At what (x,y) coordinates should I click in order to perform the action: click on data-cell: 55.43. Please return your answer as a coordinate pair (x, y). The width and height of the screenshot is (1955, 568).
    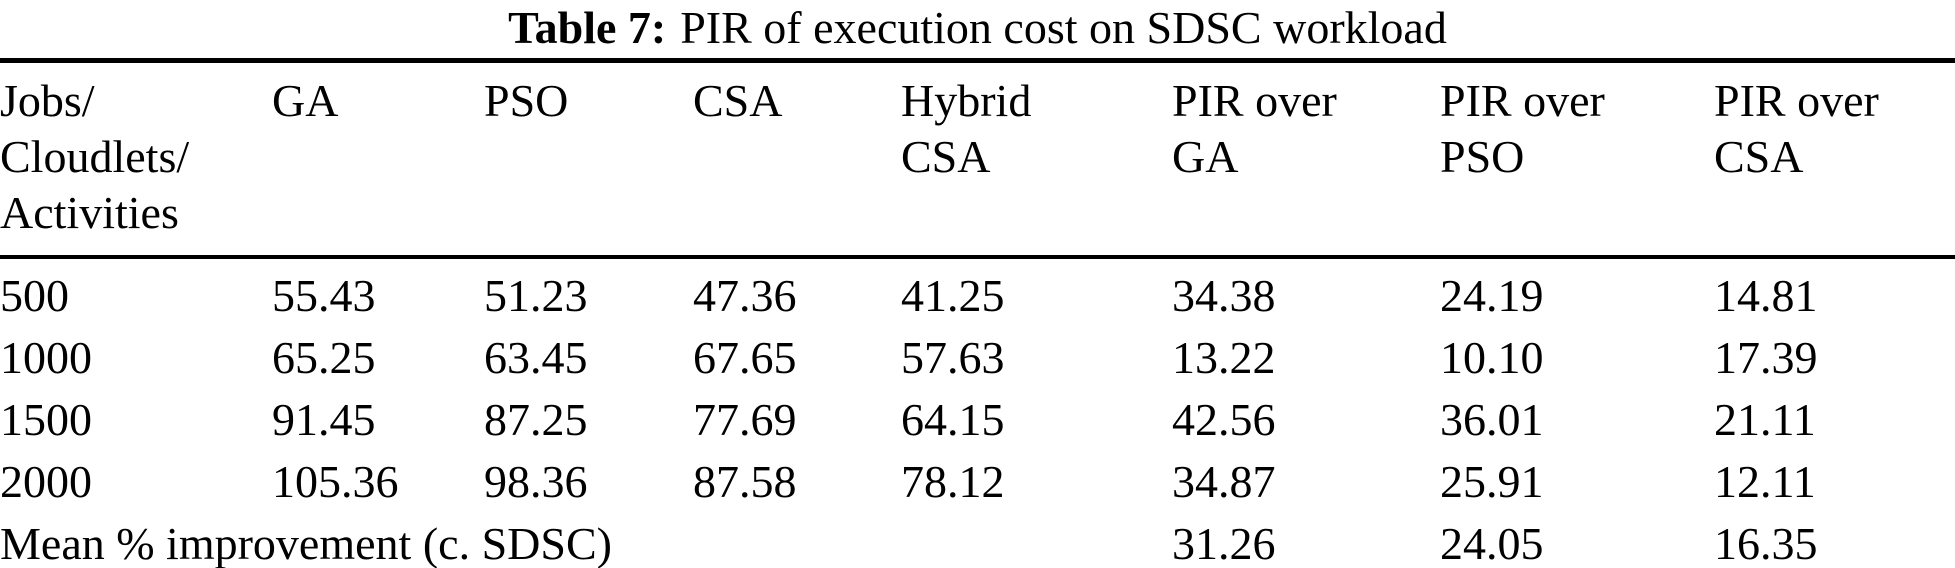
    Looking at the image, I should click on (324, 295).